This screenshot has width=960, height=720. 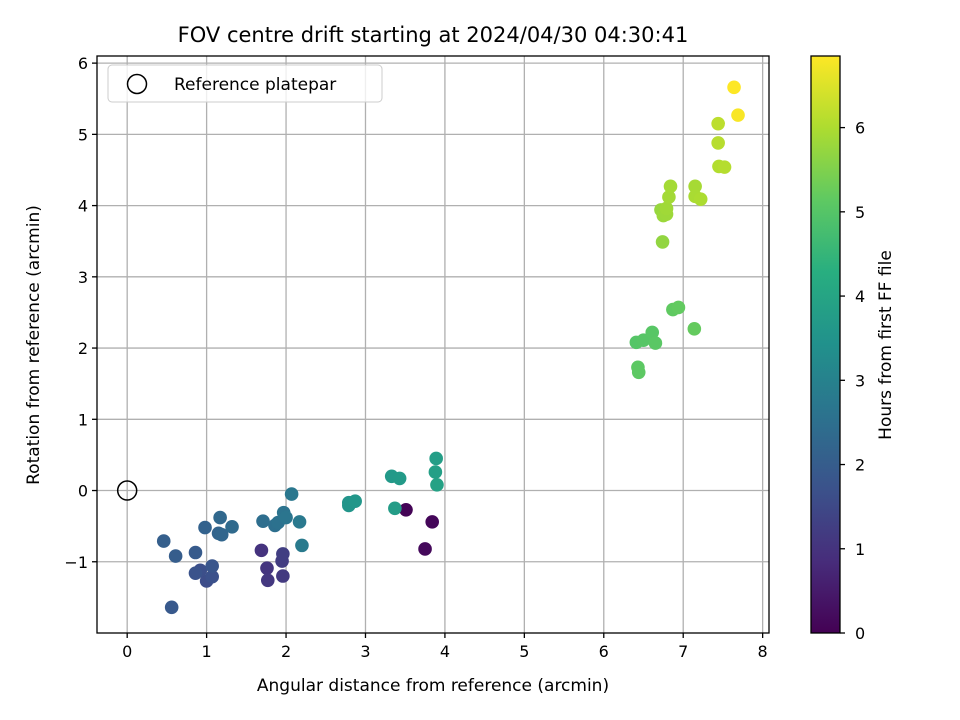 I want to click on y-tick-label: 6, so click(x=83, y=63).